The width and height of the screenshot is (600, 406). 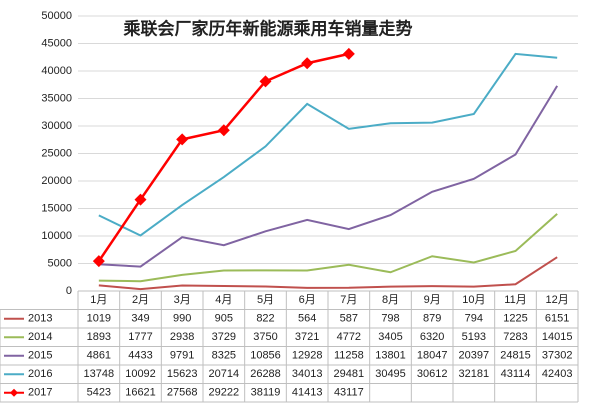 I want to click on table-cell: 20714, so click(x=224, y=374).